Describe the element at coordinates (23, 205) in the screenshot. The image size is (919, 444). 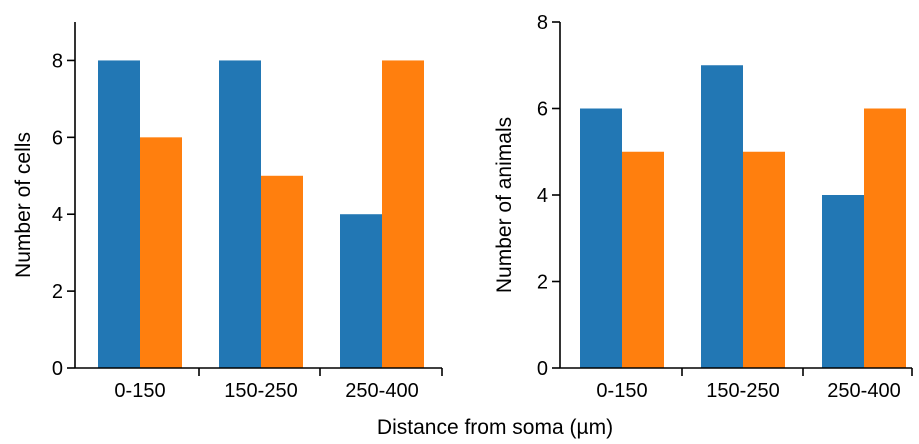
I see `cells-y-axis-label: Number of cells` at that location.